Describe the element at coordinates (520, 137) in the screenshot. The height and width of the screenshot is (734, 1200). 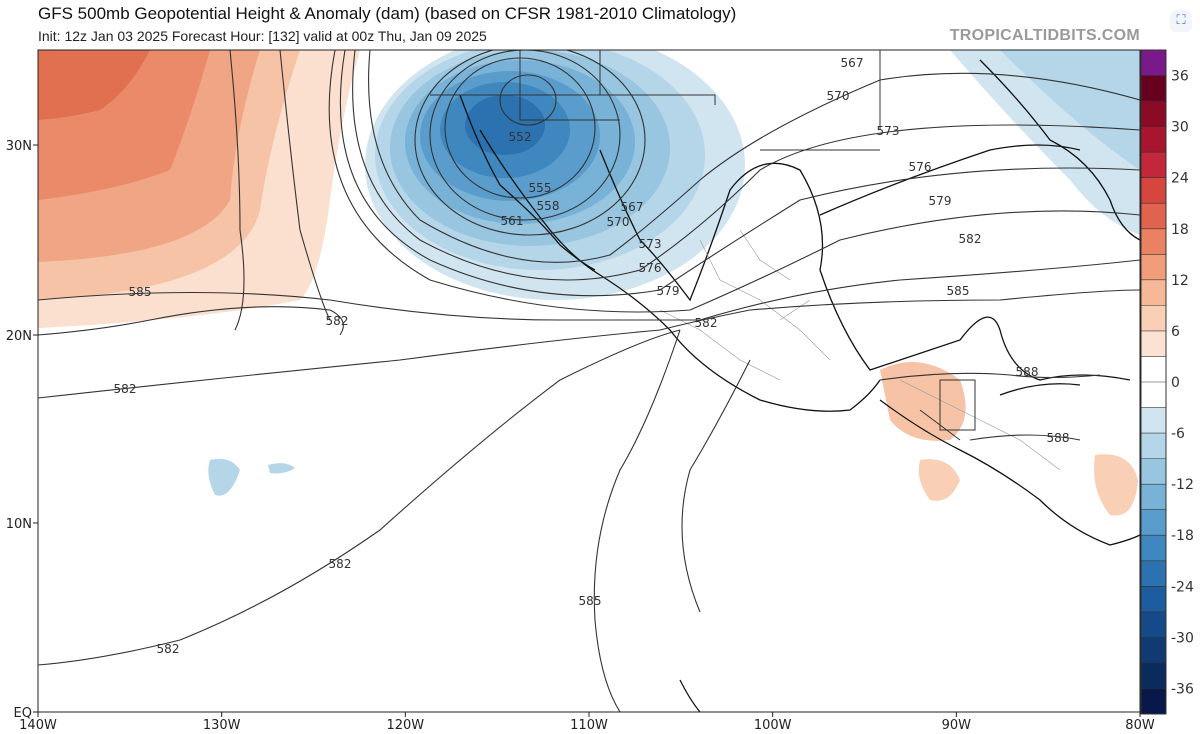
I see `contour-label: 552` at that location.